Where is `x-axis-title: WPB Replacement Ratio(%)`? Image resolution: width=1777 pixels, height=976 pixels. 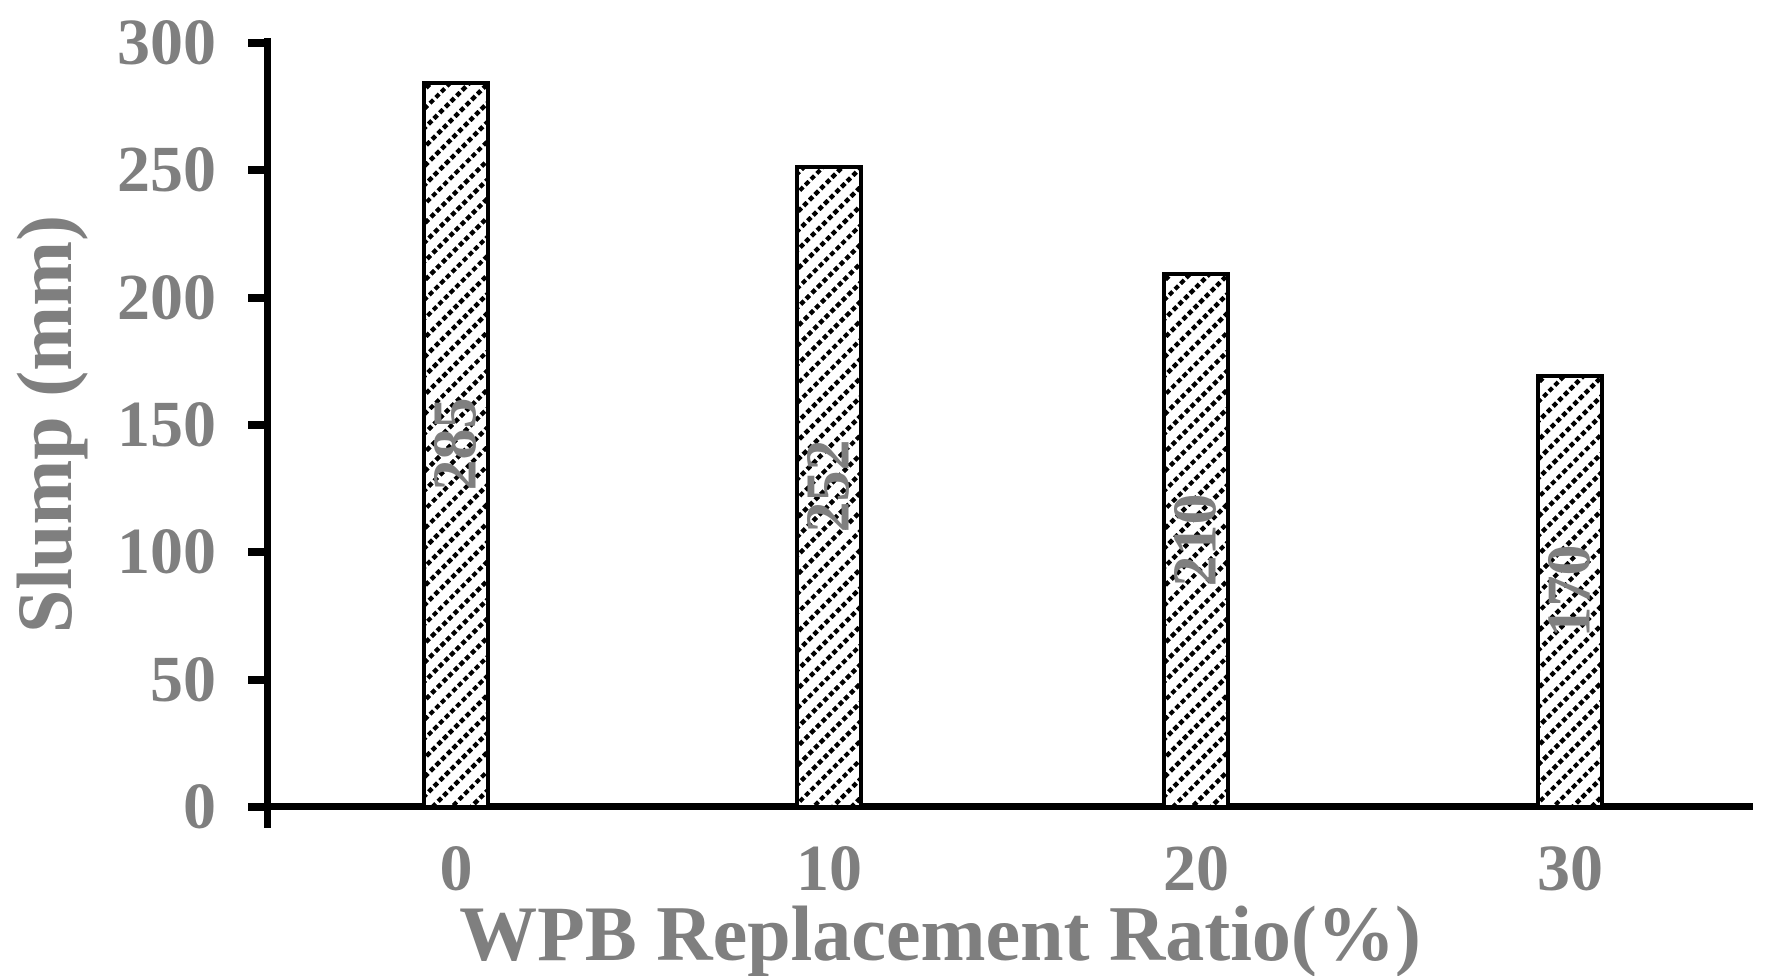
x-axis-title: WPB Replacement Ratio(%) is located at coordinates (940, 933).